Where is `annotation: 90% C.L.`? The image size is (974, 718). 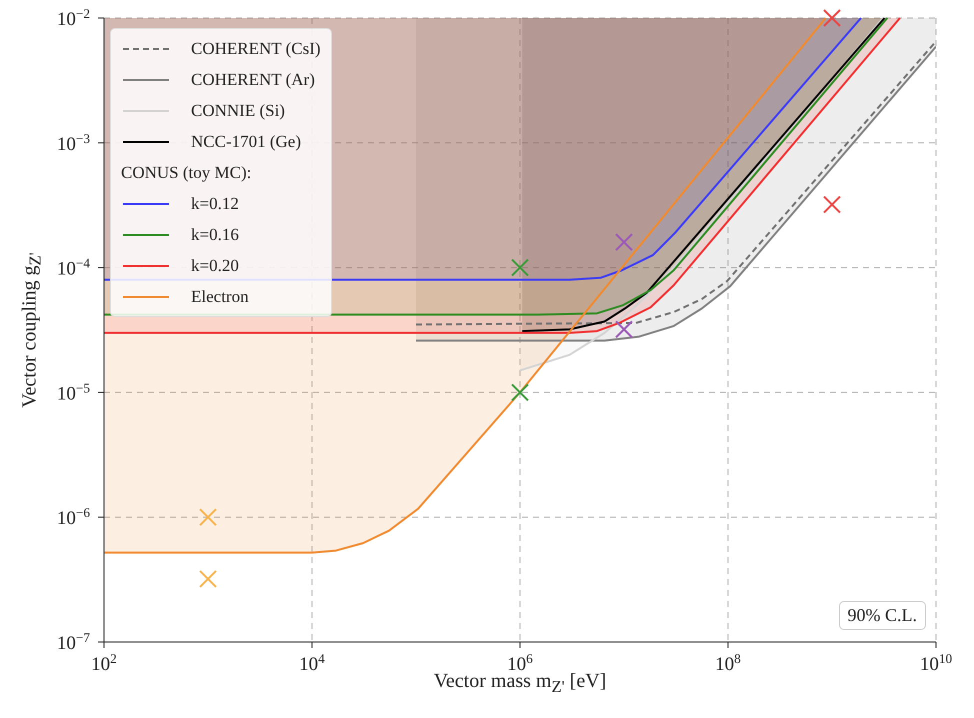 annotation: 90% C.L. is located at coordinates (882, 615).